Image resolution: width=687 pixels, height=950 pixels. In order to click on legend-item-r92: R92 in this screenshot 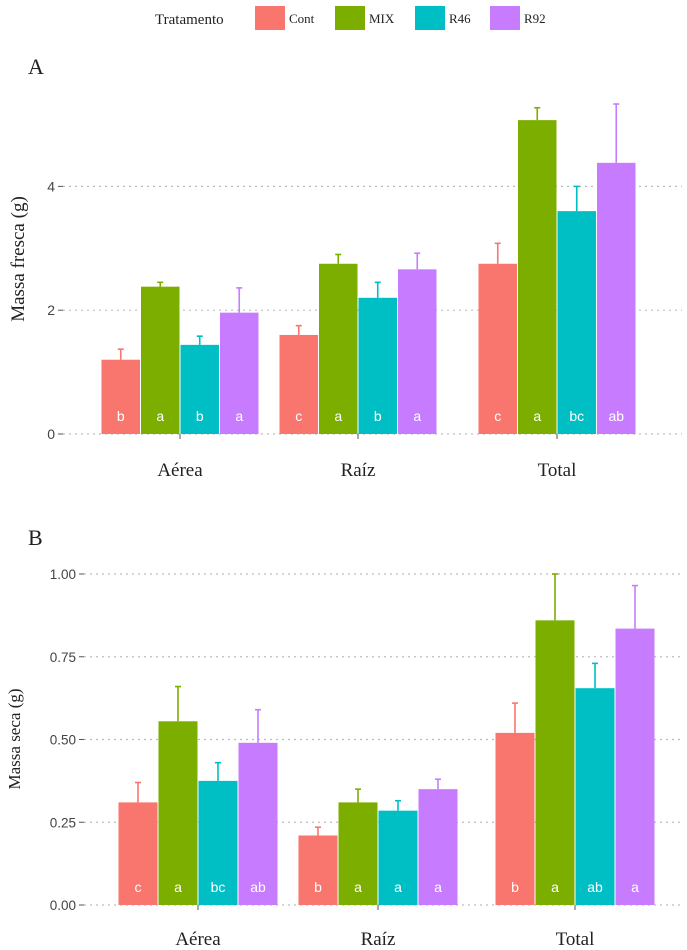, I will do `click(518, 18)`.